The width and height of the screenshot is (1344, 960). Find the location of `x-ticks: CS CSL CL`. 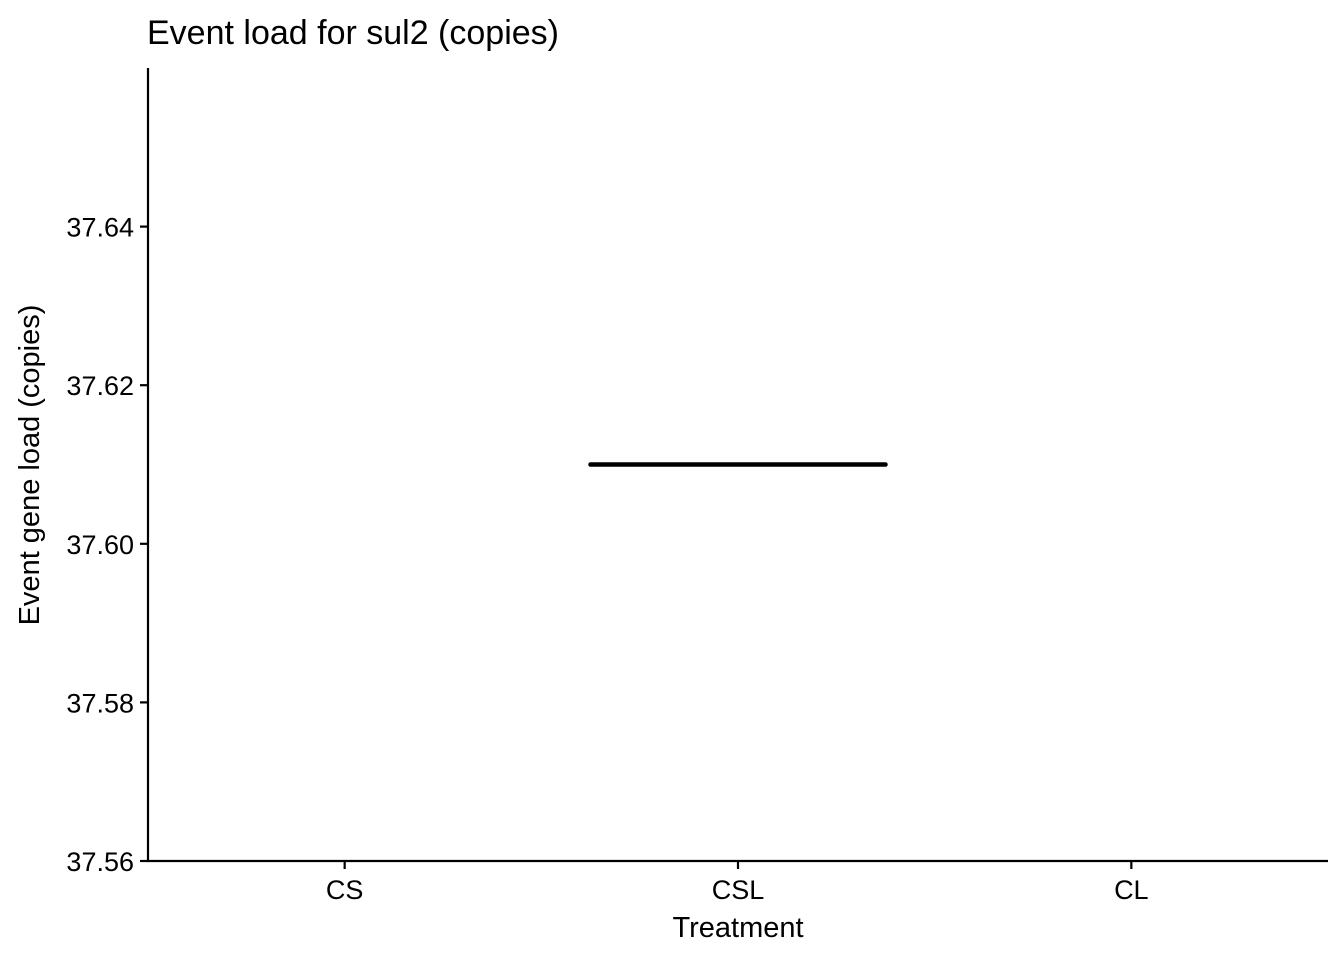

x-ticks: CS CSL CL is located at coordinates (737, 883).